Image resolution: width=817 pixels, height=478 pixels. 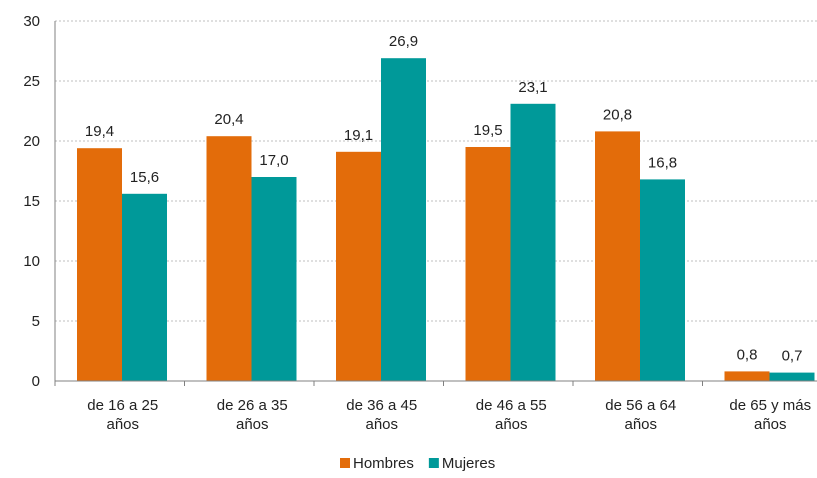 What do you see at coordinates (144, 177) in the screenshot?
I see `data-label: 15,6` at bounding box center [144, 177].